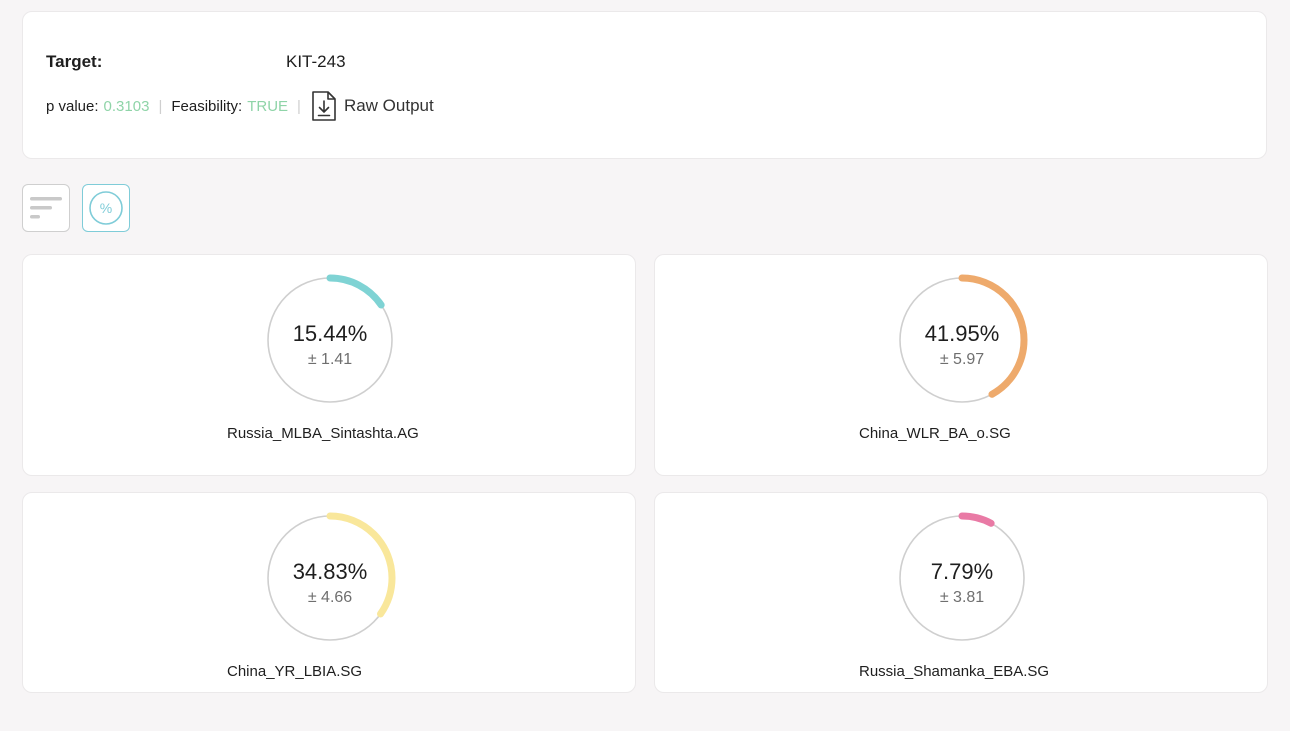 The width and height of the screenshot is (1290, 731). What do you see at coordinates (962, 597) in the screenshot?
I see `error-value: ± 3.81` at bounding box center [962, 597].